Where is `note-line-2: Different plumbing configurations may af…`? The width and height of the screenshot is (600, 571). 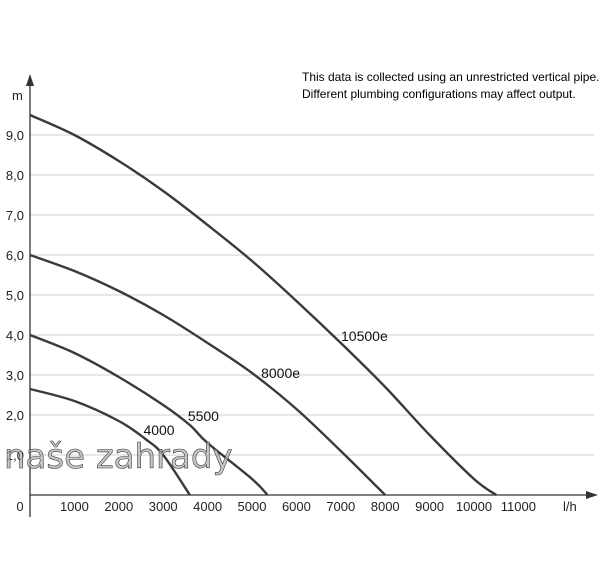
note-line-2: Different plumbing configurations may af… is located at coordinates (439, 94).